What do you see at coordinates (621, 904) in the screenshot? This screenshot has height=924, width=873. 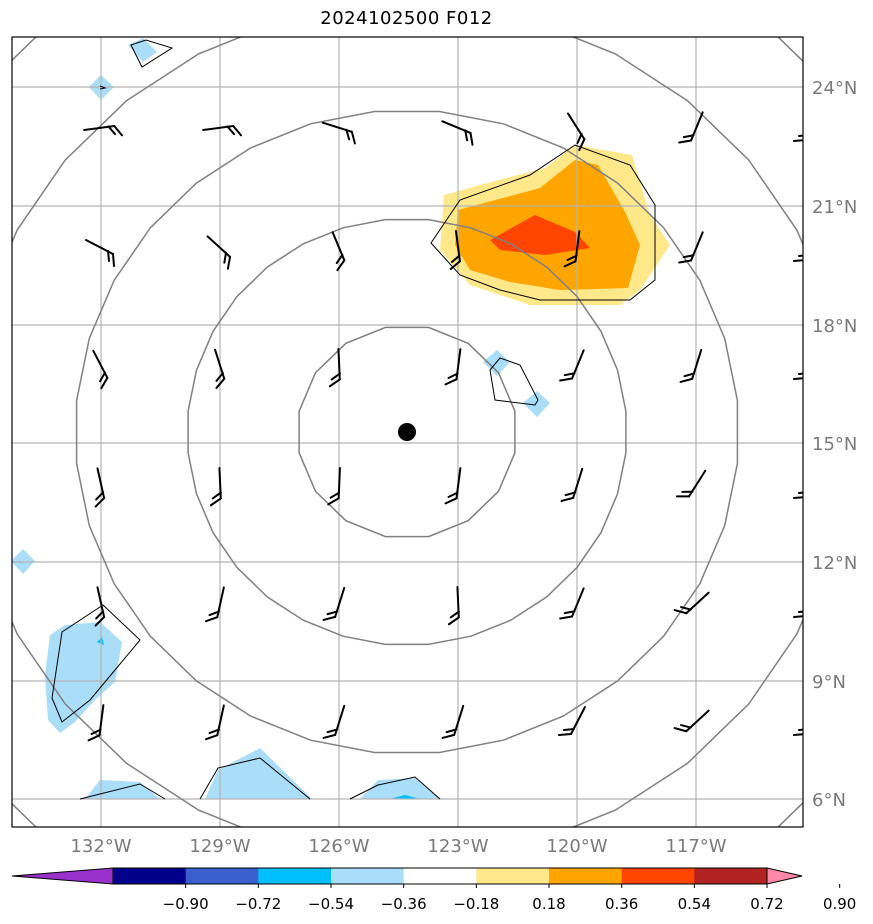 I see `colorbar-tick-label: 0.36` at bounding box center [621, 904].